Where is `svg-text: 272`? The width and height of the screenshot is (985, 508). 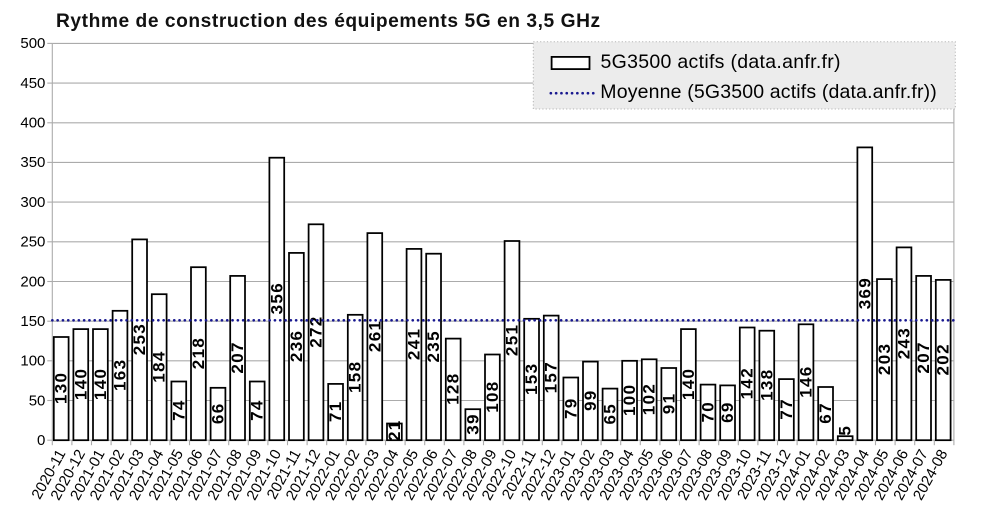
svg-text: 272 is located at coordinates (316, 331).